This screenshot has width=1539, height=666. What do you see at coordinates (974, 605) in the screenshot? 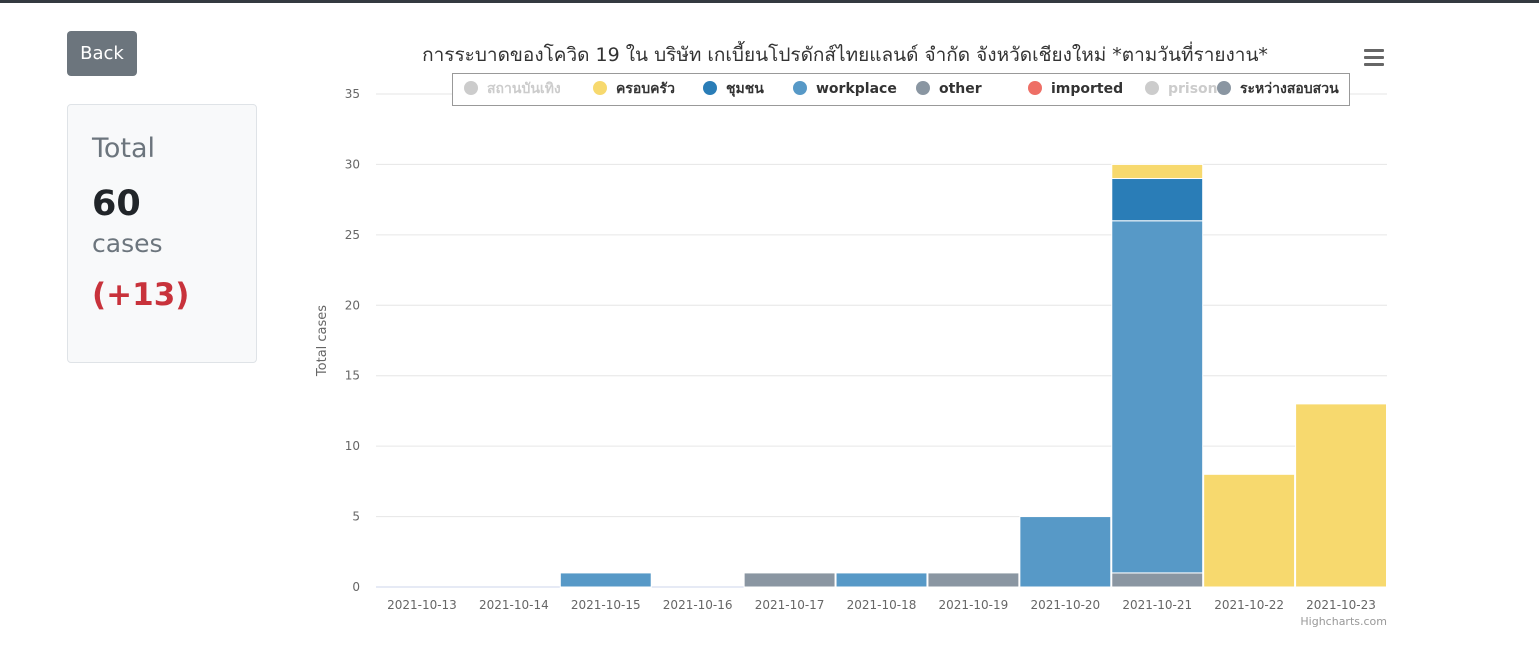
I see `x-tick-label: 2021-10-19` at bounding box center [974, 605].